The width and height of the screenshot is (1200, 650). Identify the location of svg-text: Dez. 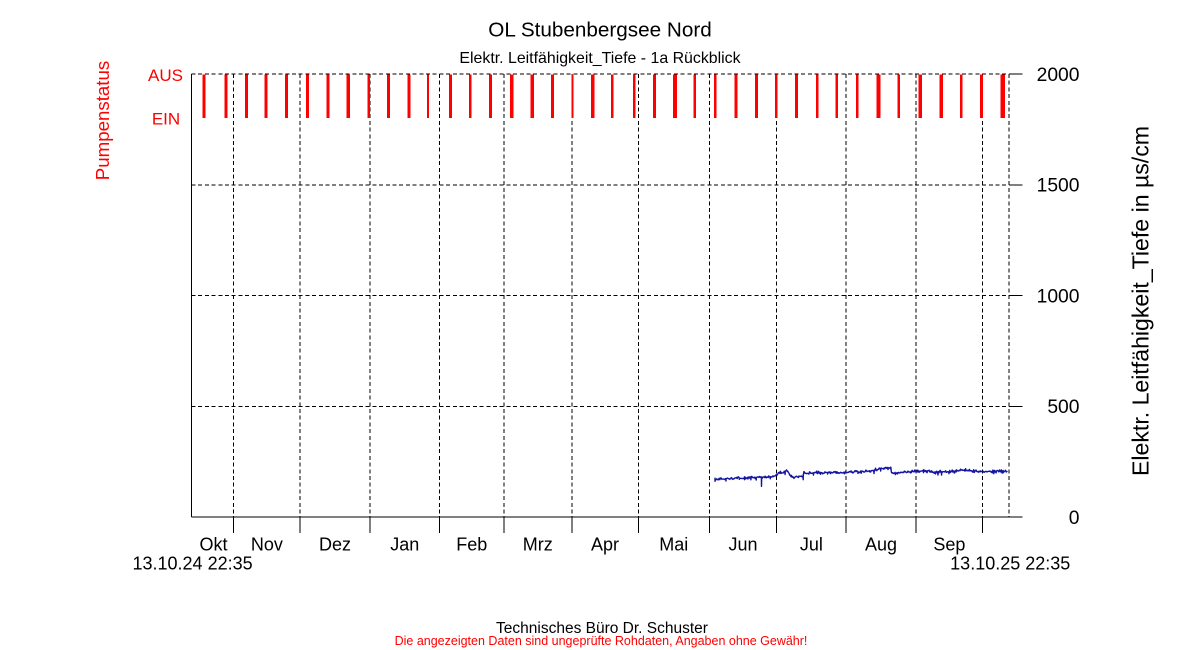
(335, 545).